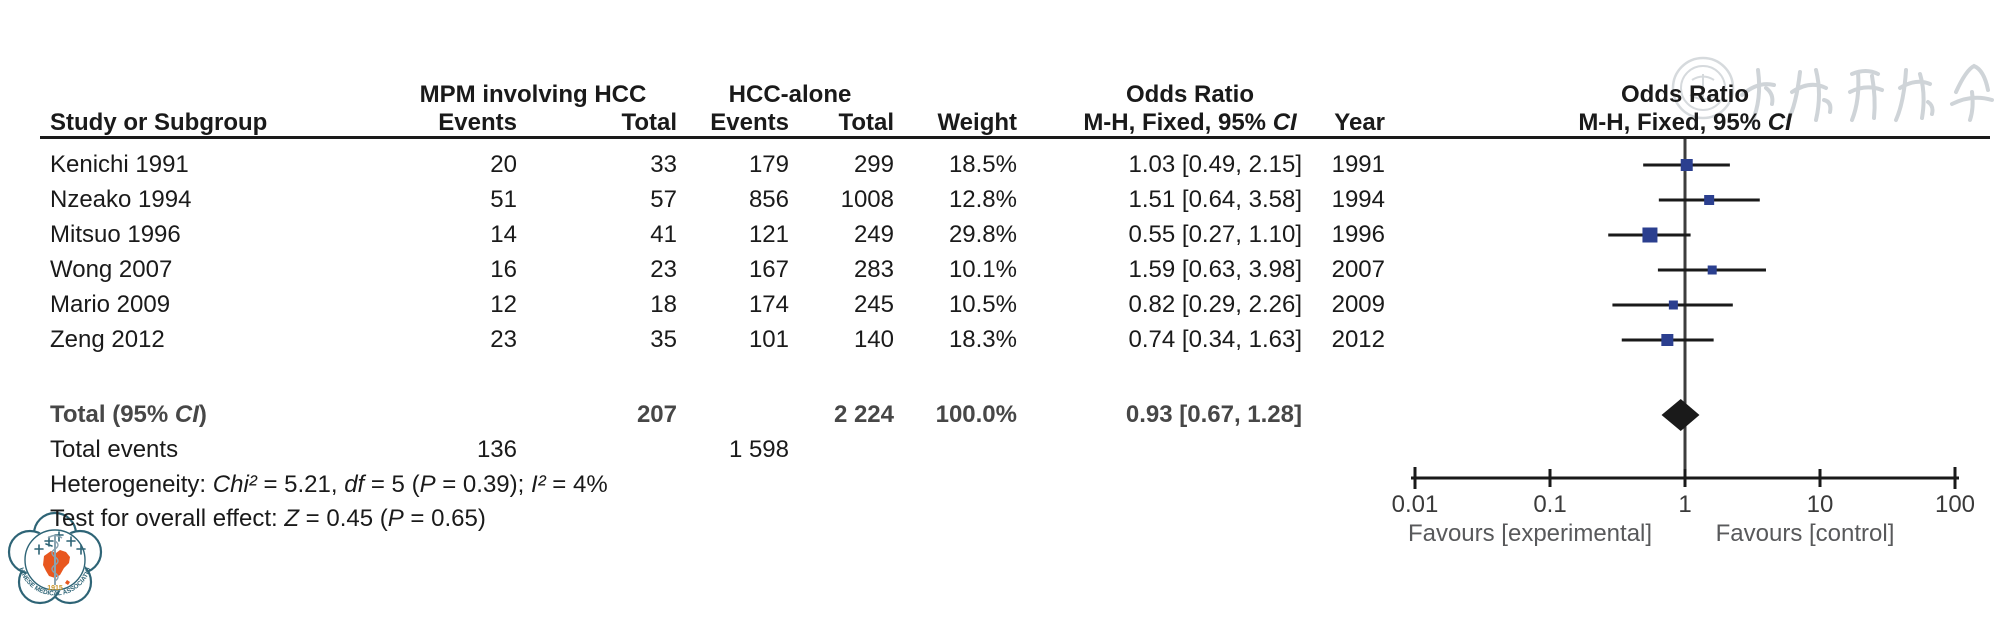 The height and width of the screenshot is (626, 2013). What do you see at coordinates (768, 304) in the screenshot?
I see `cell-events2: 174` at bounding box center [768, 304].